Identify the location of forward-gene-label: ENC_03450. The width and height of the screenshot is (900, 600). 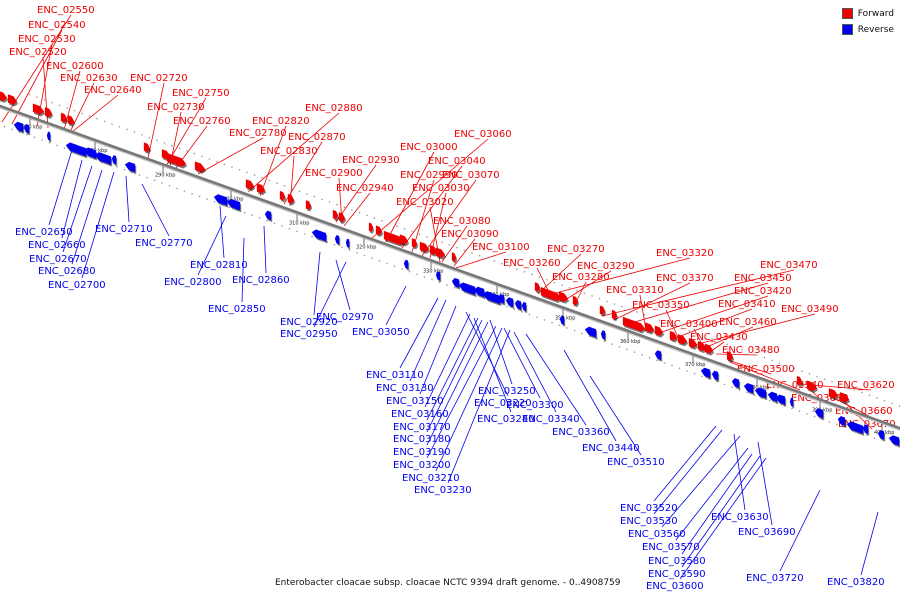
(763, 278).